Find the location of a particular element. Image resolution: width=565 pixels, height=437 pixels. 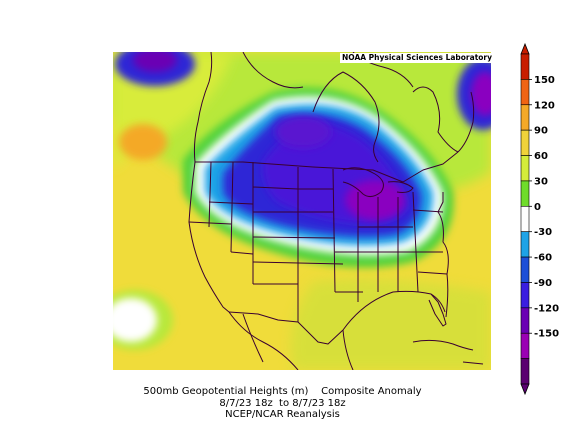

great-lakes-east is located at coordinates (400, 187).